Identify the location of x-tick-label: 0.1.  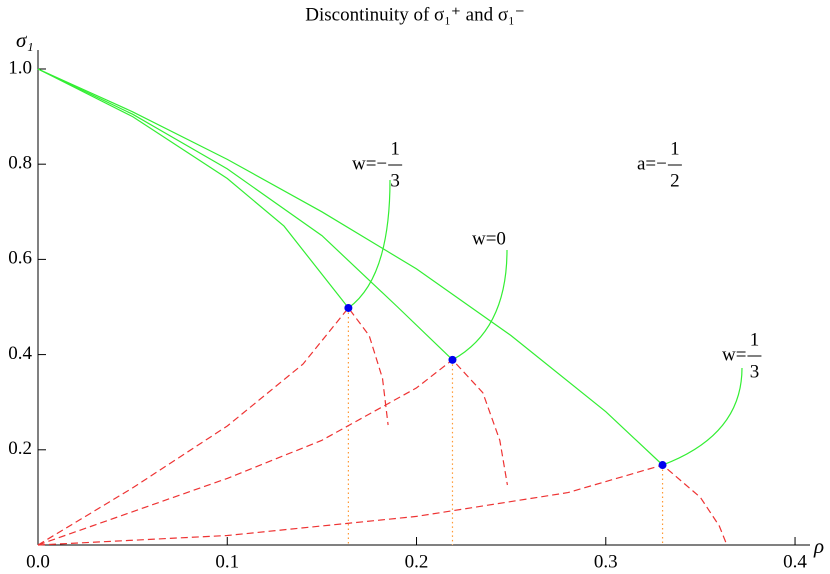
(227, 561).